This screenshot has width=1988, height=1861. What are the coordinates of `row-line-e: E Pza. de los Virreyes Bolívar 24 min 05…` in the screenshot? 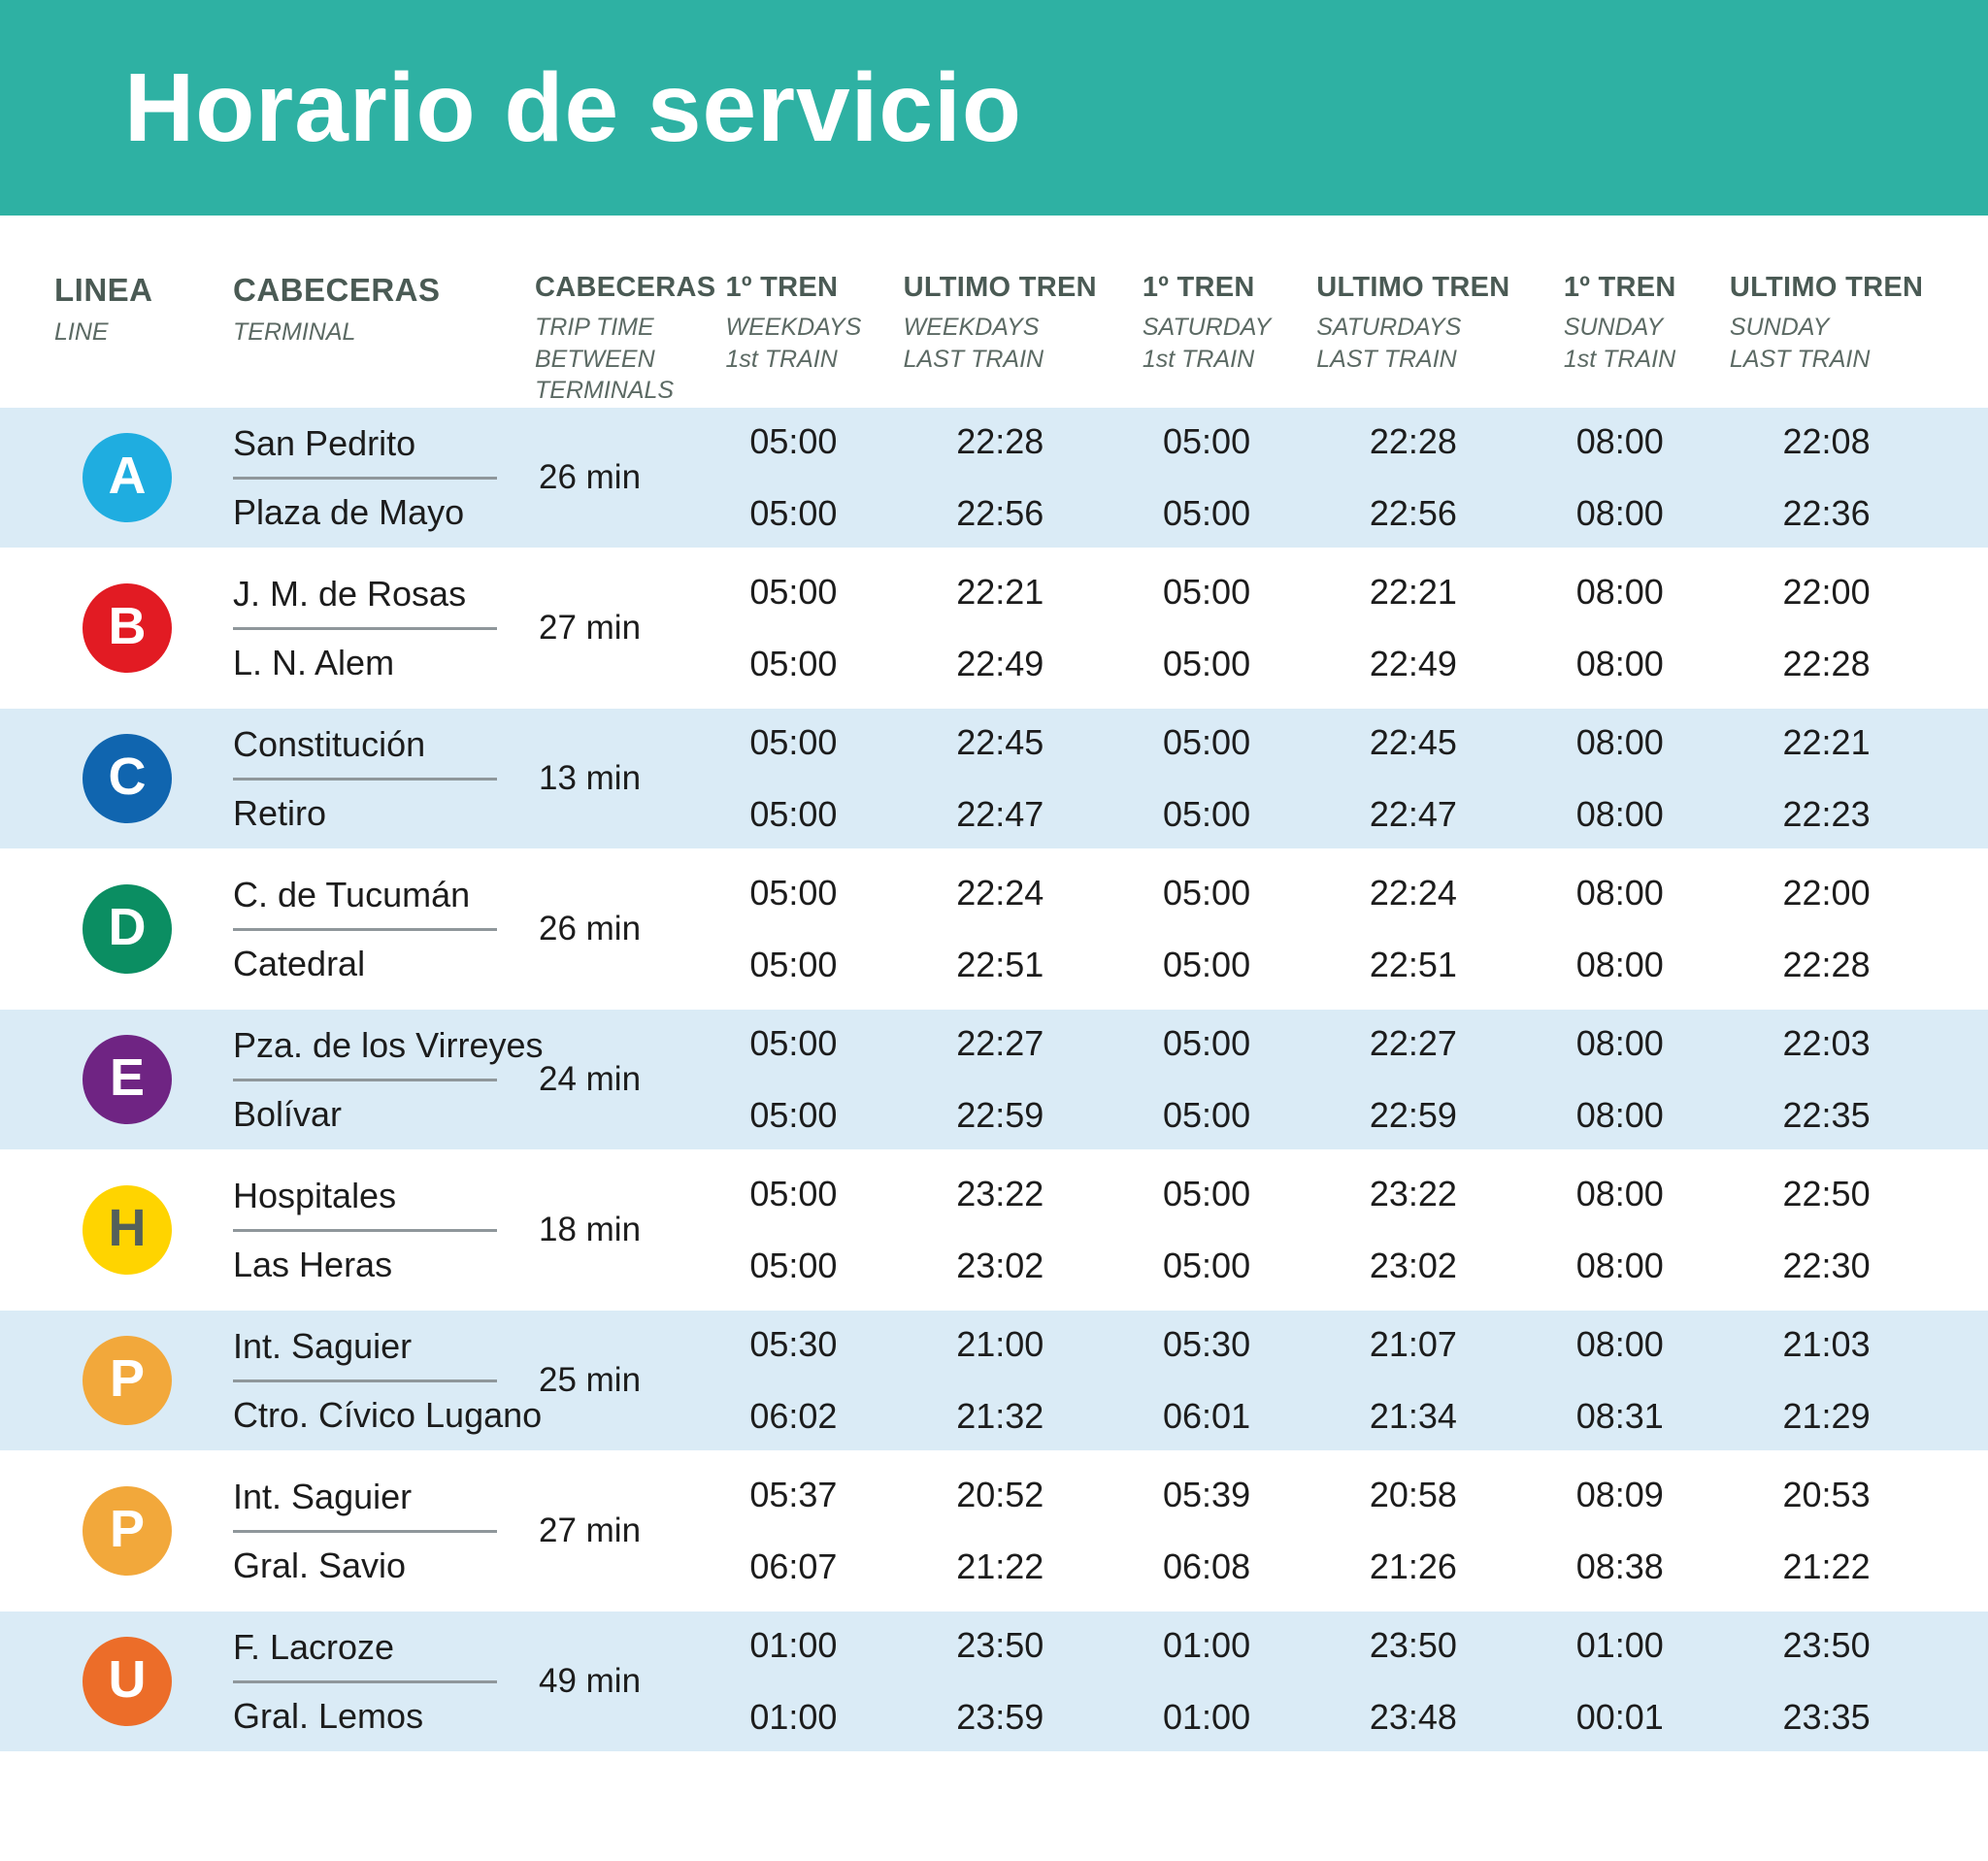 It's located at (994, 1079).